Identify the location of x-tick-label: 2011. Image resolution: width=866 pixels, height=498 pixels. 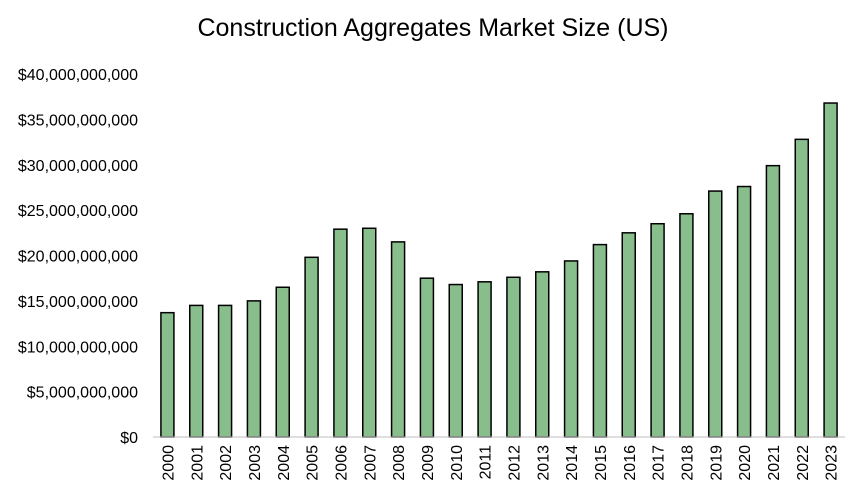
(486, 462).